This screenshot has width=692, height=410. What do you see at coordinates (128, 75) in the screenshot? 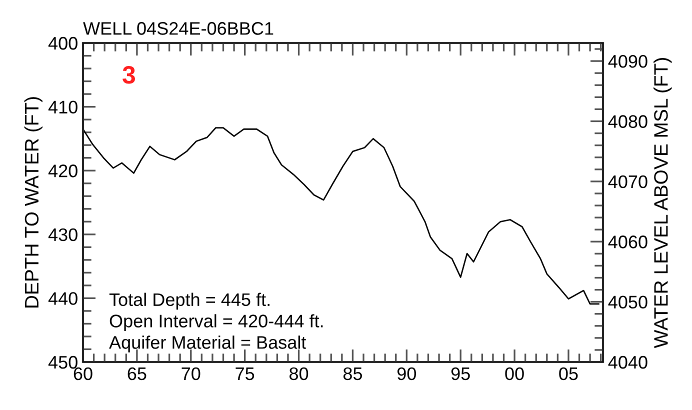
I see `annotation: 3` at bounding box center [128, 75].